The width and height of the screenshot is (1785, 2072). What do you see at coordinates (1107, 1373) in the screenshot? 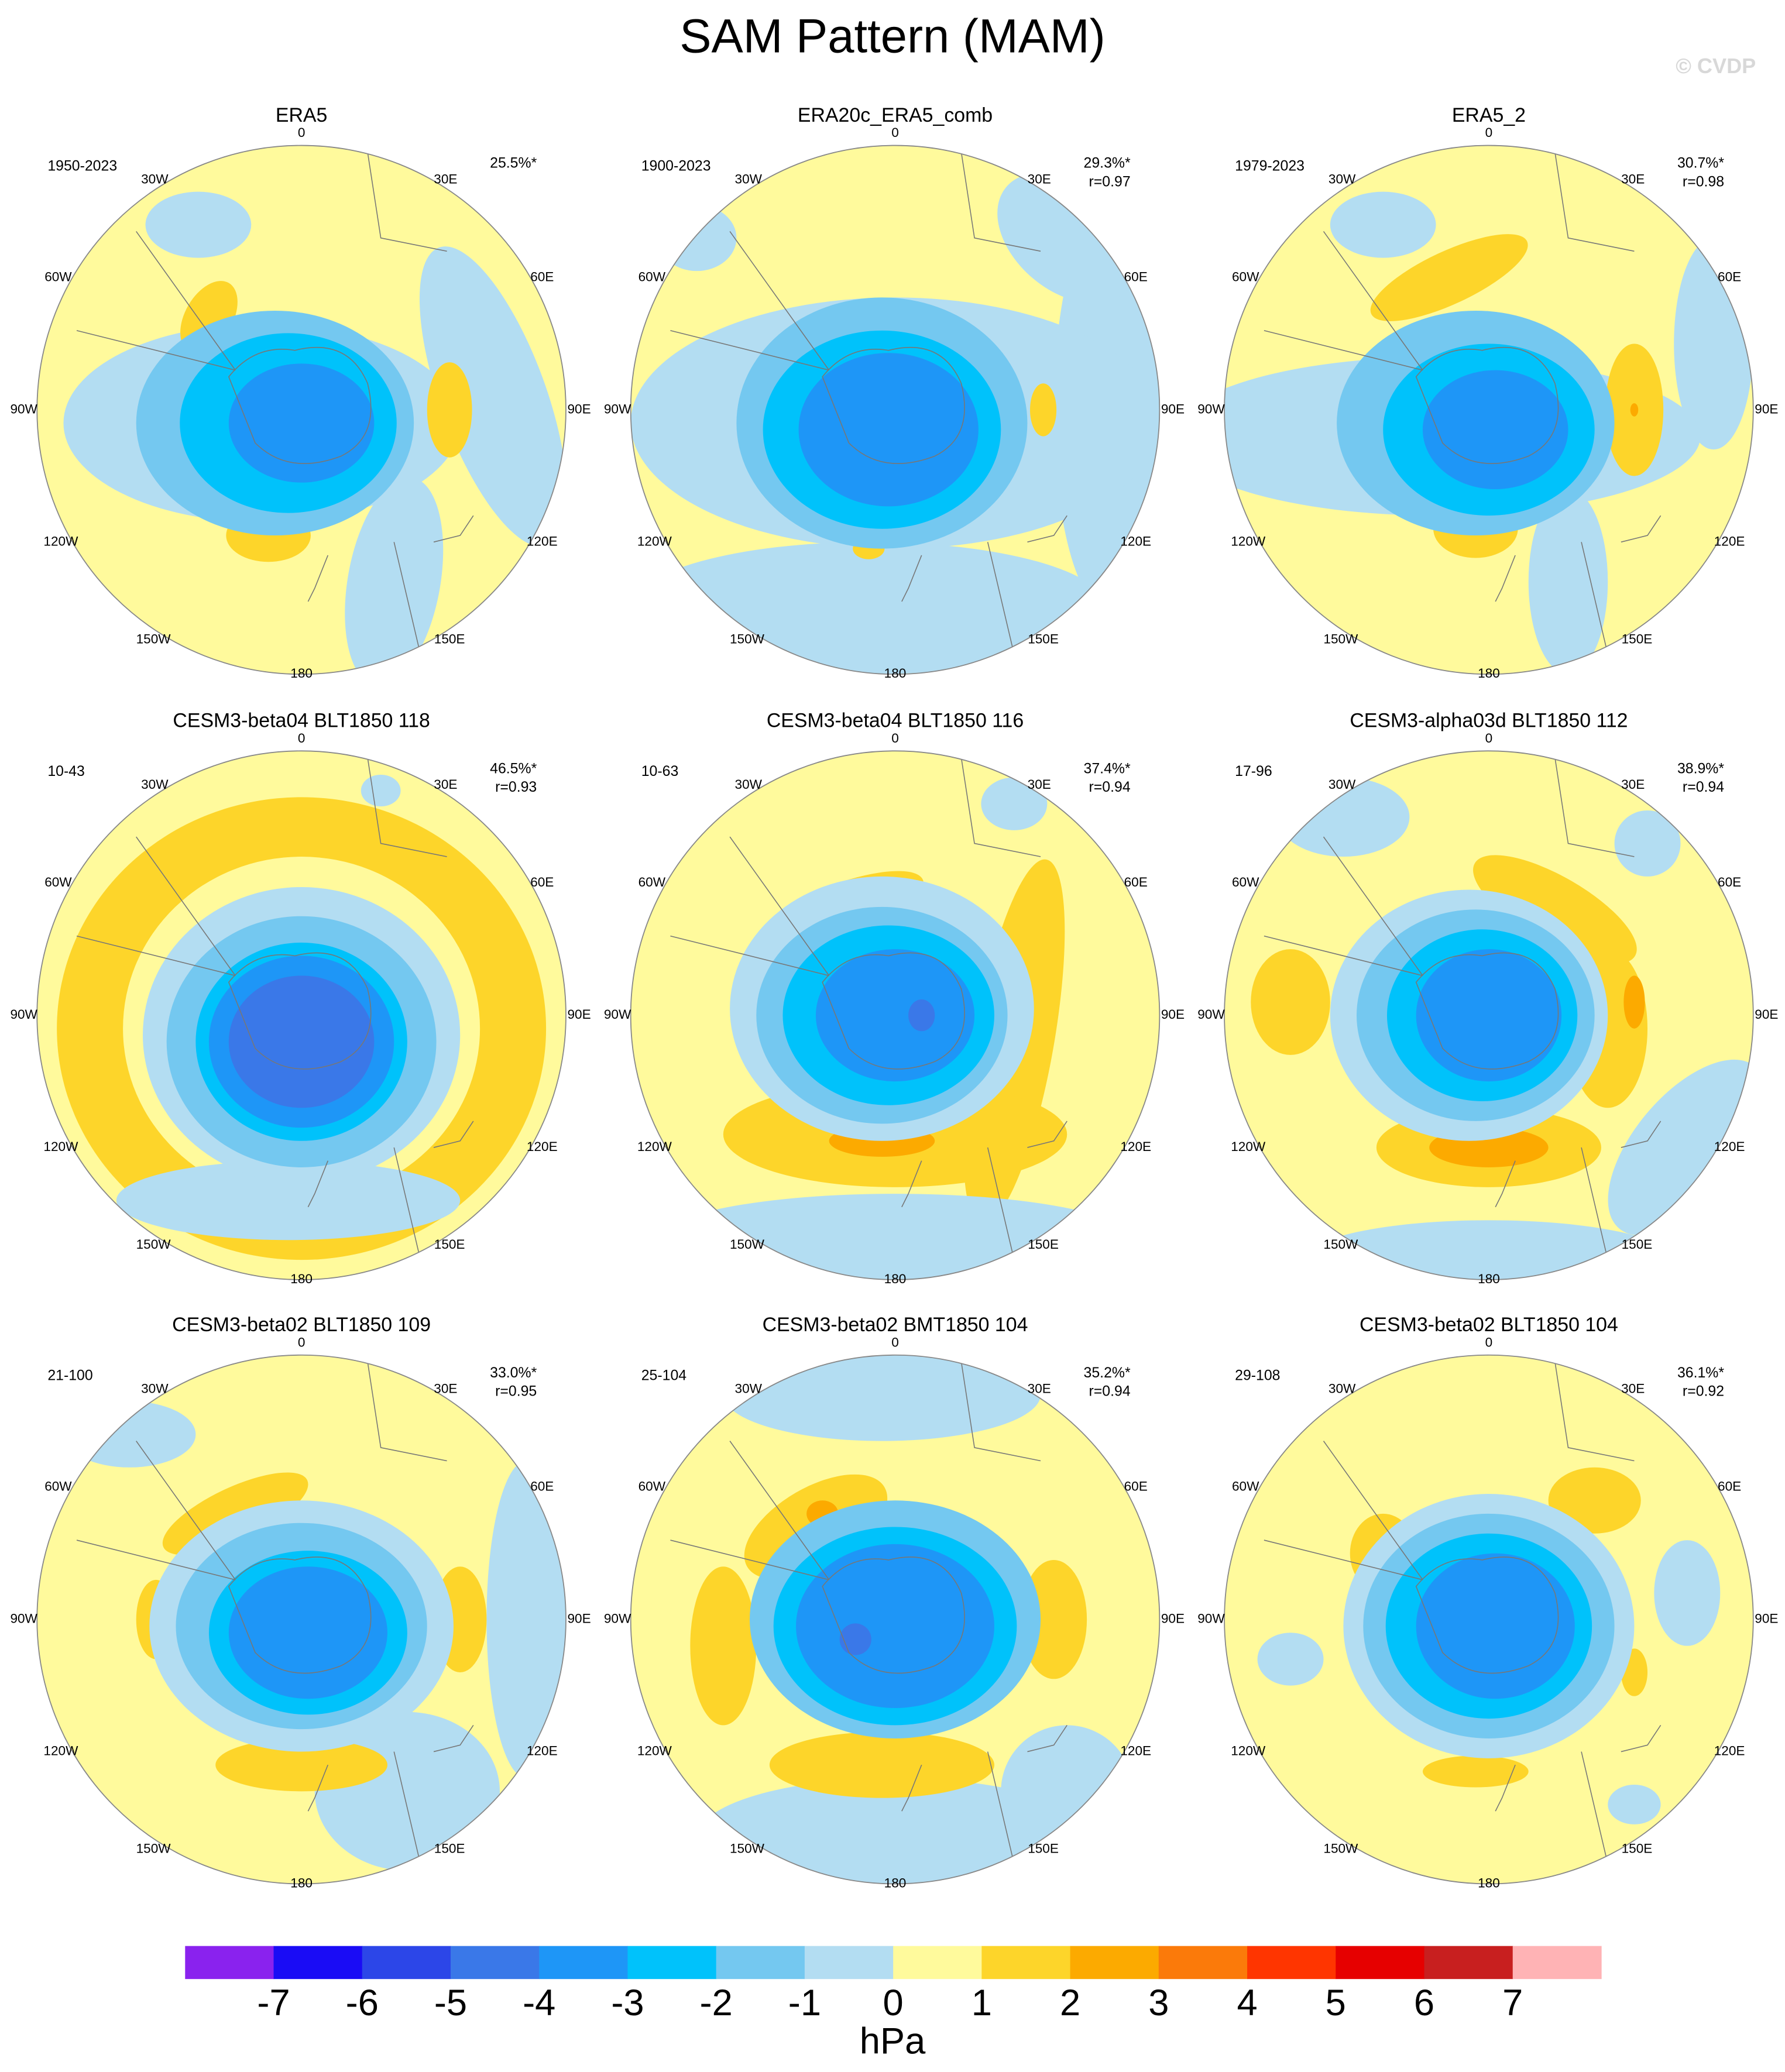
I see `panel-variance: 35.2%*` at bounding box center [1107, 1373].